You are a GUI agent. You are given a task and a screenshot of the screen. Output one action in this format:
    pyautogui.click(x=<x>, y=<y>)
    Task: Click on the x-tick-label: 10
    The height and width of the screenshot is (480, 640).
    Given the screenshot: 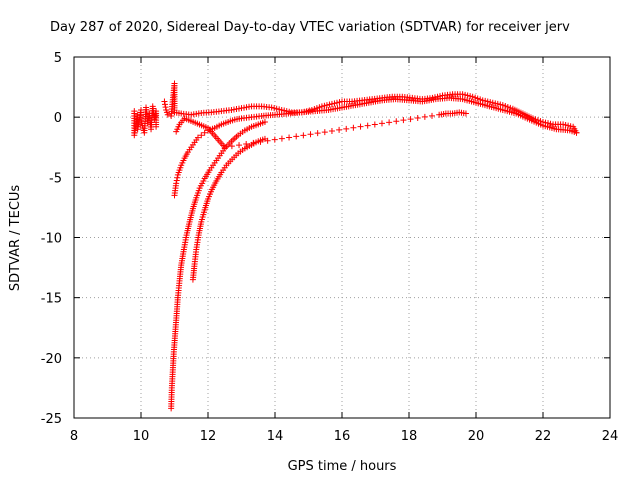 What is the action you would take?
    pyautogui.click(x=141, y=436)
    